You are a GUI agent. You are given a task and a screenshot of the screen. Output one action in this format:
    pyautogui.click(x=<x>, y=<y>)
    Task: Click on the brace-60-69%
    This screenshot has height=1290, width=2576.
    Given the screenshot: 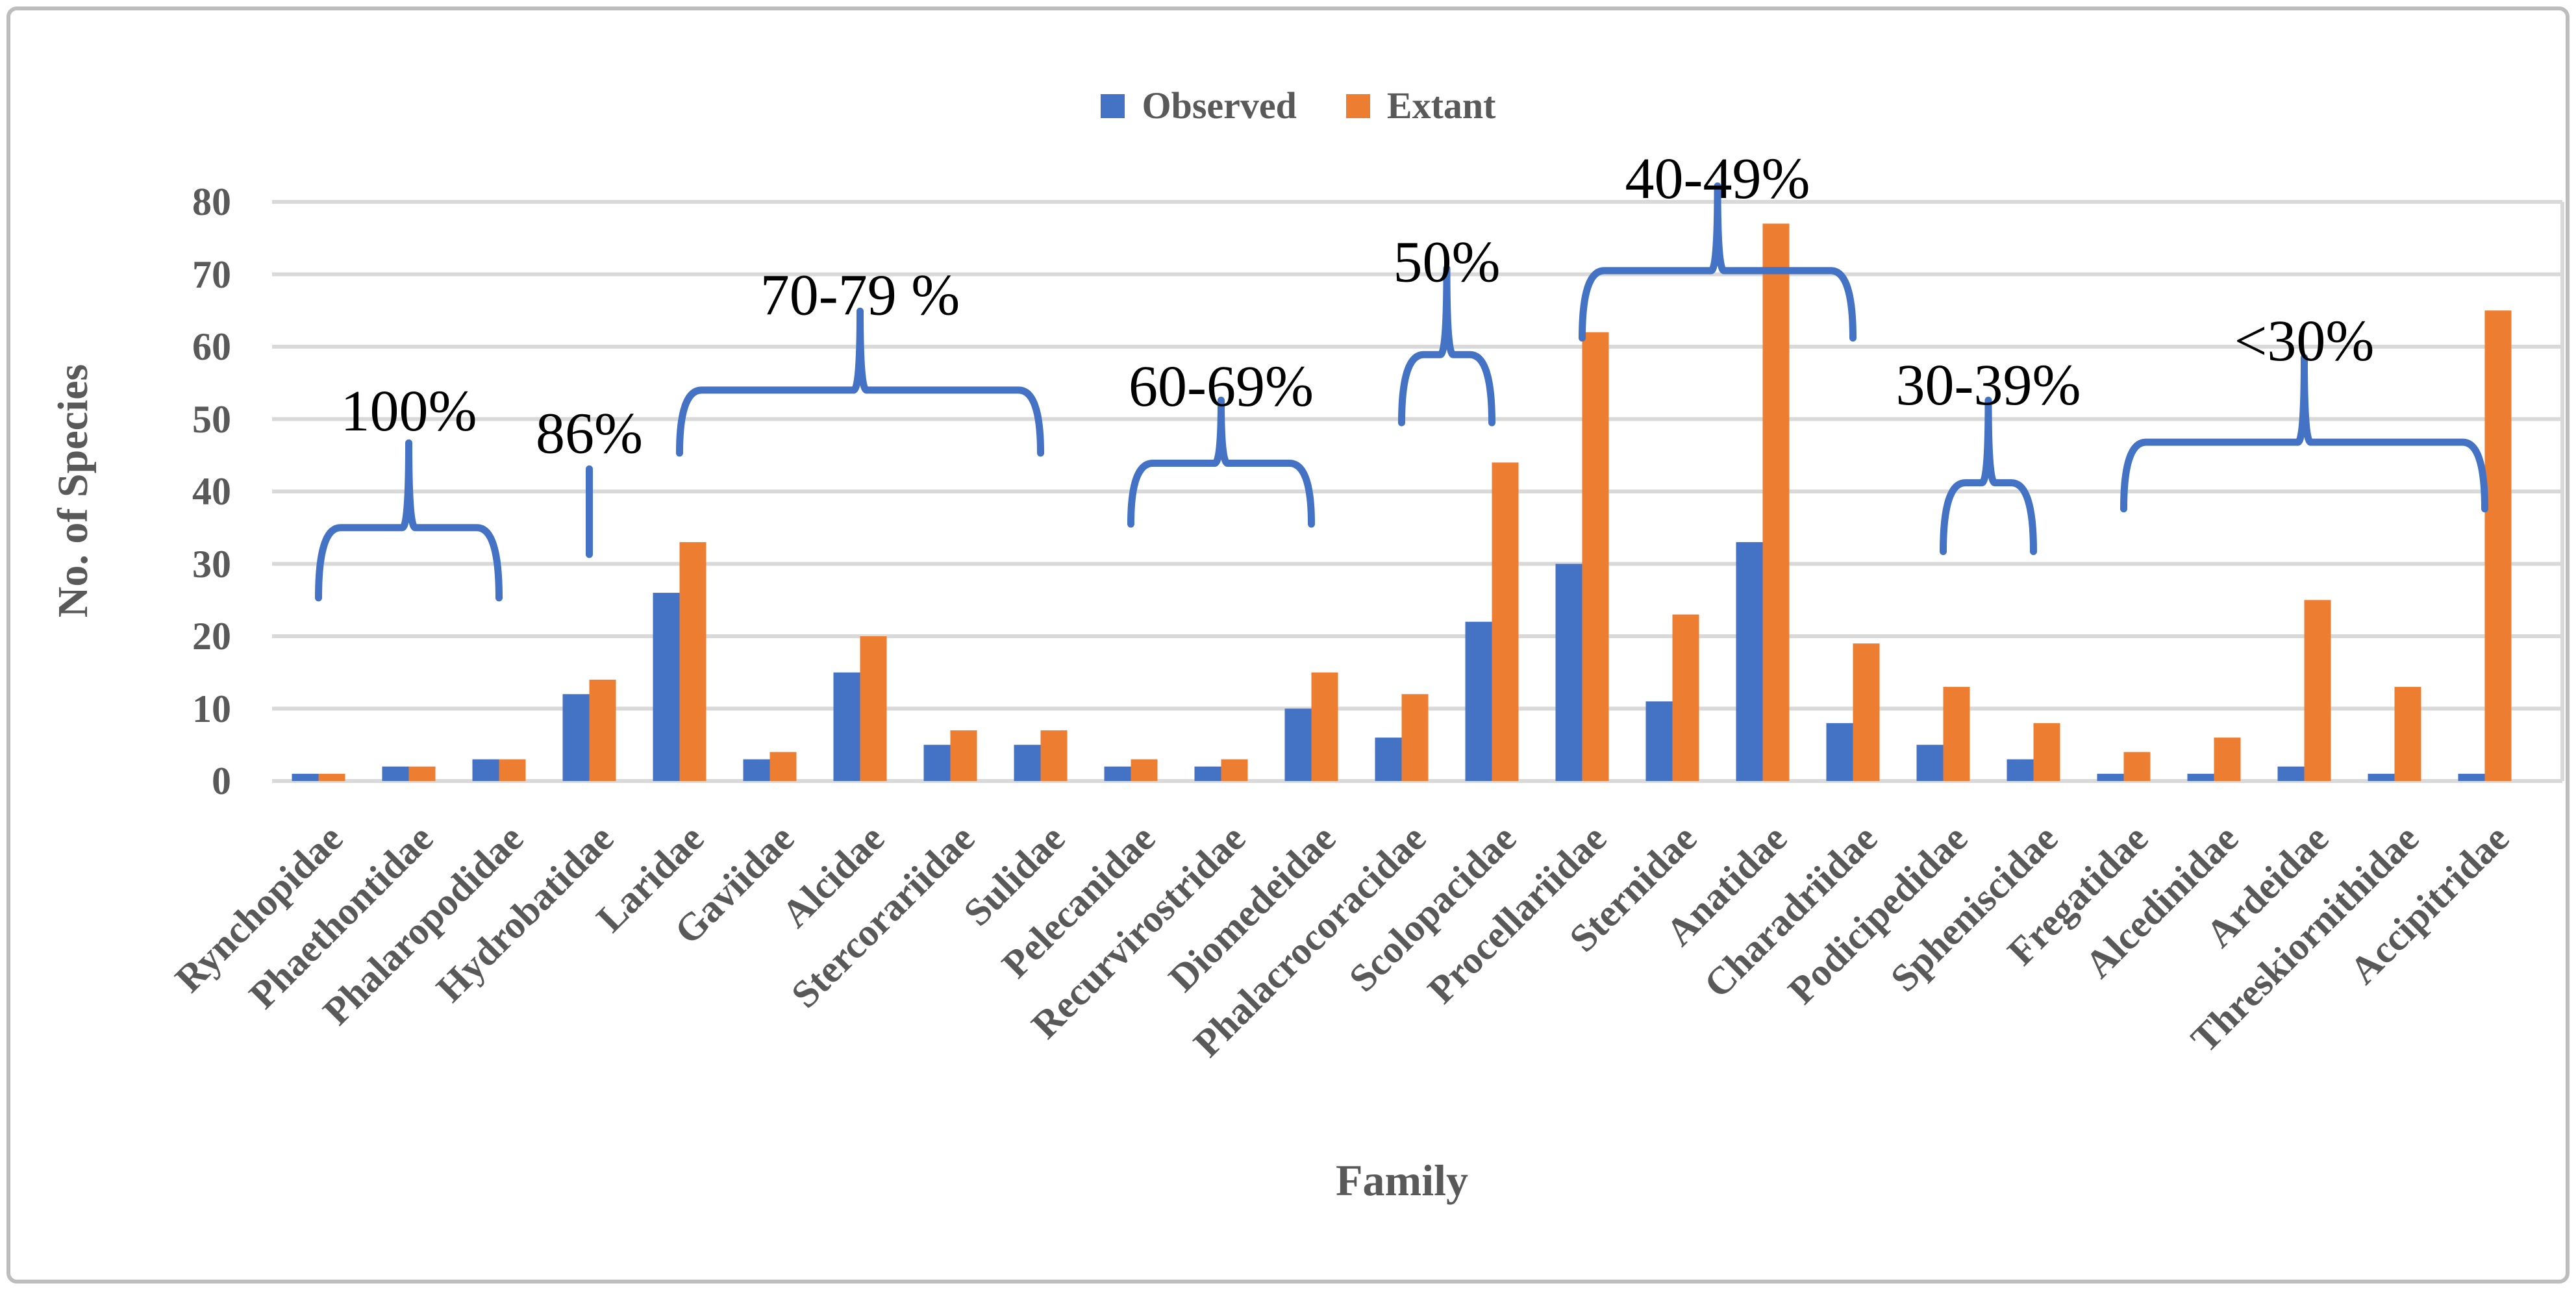 What is the action you would take?
    pyautogui.click(x=1221, y=462)
    